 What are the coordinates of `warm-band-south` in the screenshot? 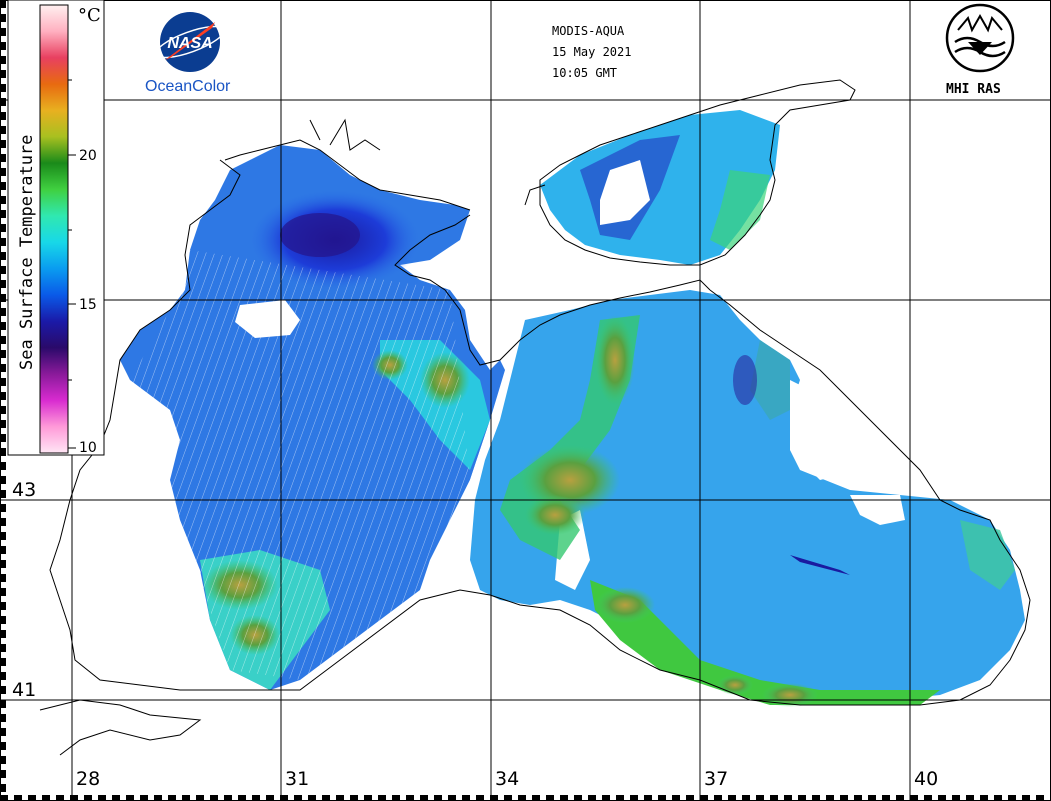 It's located at (765, 642).